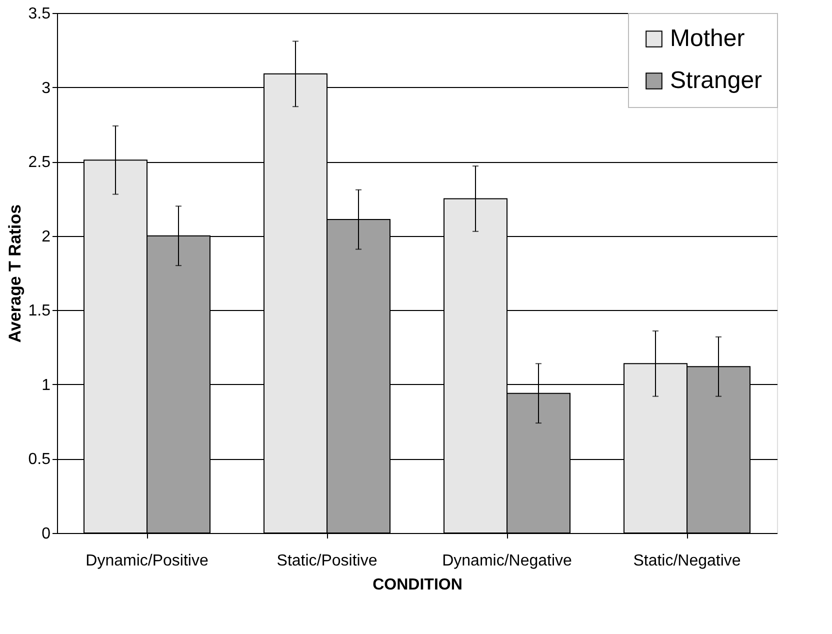 Image resolution: width=832 pixels, height=634 pixels. What do you see at coordinates (147, 561) in the screenshot?
I see `x-tick-label: Dynamic/Positive` at bounding box center [147, 561].